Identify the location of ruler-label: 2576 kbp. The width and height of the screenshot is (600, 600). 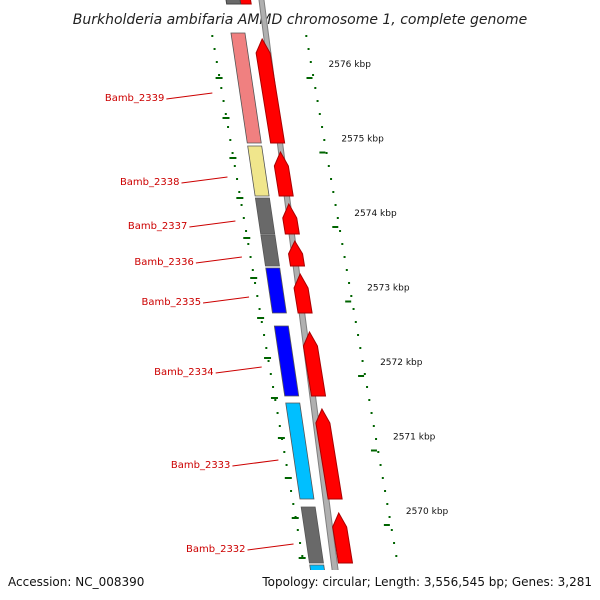
(350, 65).